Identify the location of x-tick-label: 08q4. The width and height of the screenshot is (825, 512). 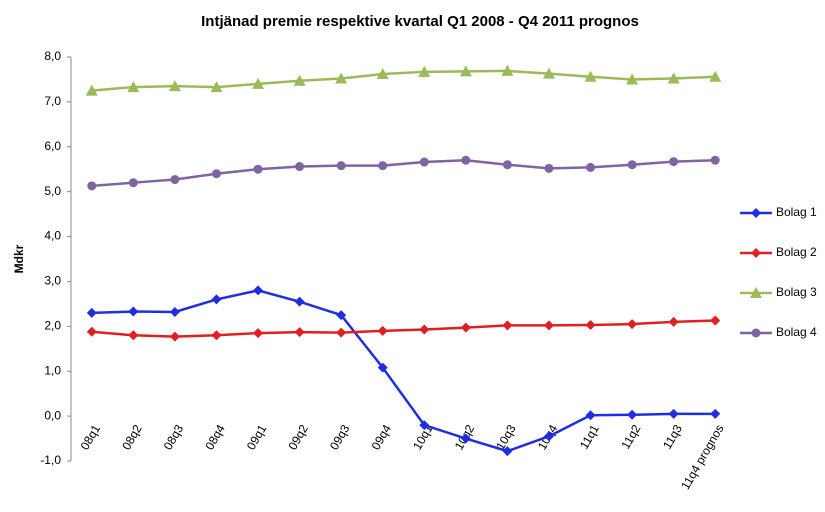
(215, 437).